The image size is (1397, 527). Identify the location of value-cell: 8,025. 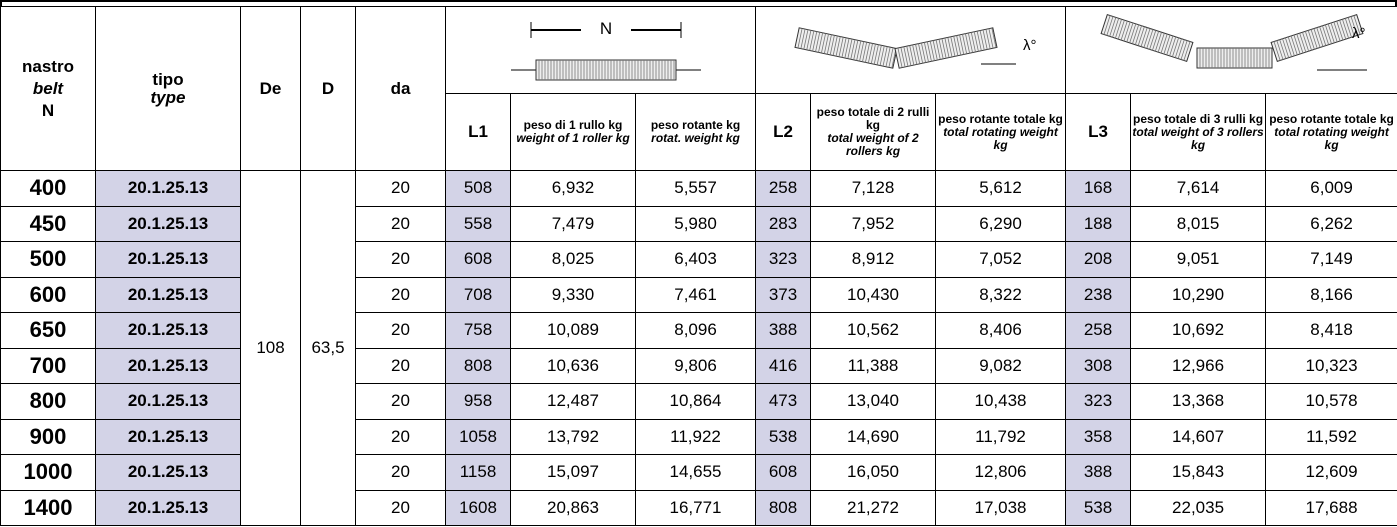
(573, 259).